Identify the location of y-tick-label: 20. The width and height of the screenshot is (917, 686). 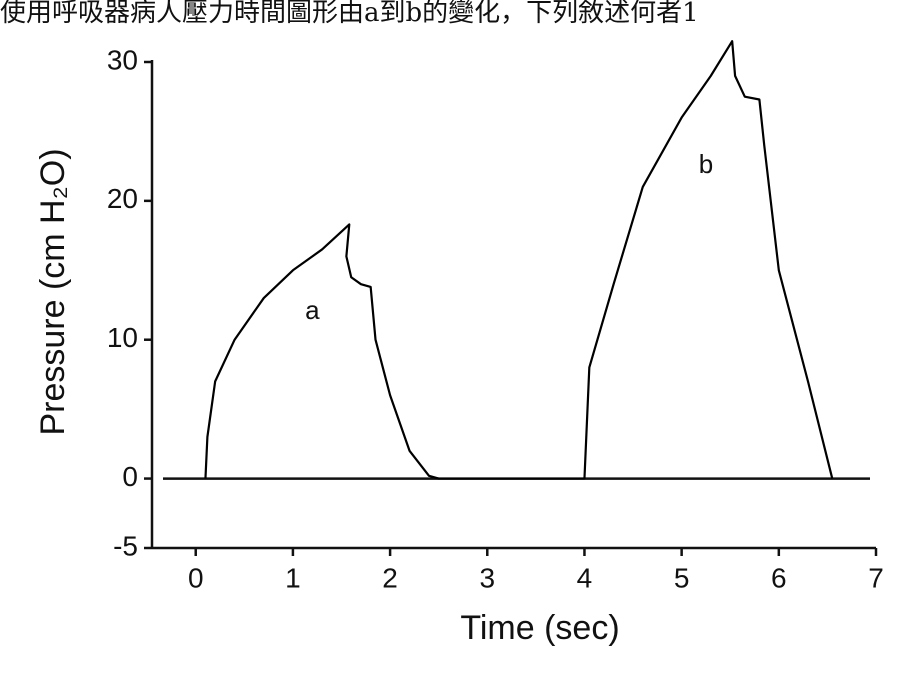
(122, 198).